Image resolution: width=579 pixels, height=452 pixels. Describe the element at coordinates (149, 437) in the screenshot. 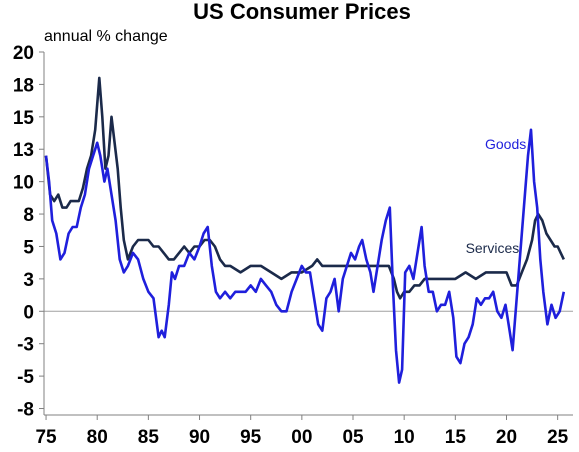

I see `x-tick-label: 85` at that location.